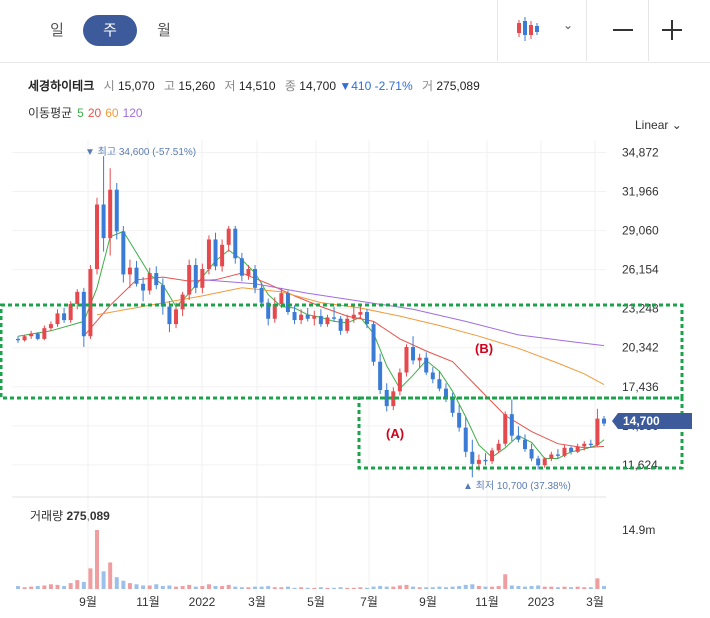  Describe the element at coordinates (679, 30) in the screenshot. I see `zoom-in-button` at that location.